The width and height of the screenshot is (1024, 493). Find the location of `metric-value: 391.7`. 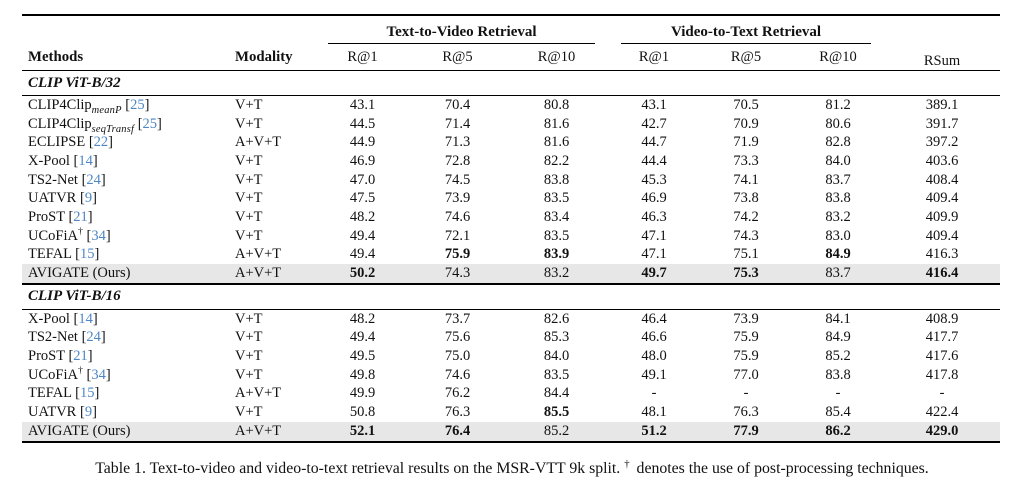

metric-value: 391.7 is located at coordinates (942, 123).